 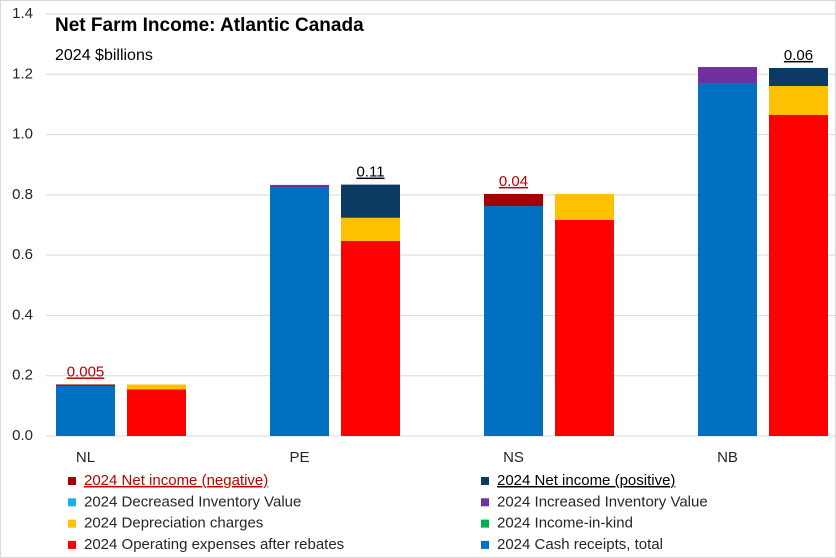 I want to click on value-label: 0.04, so click(x=513, y=181).